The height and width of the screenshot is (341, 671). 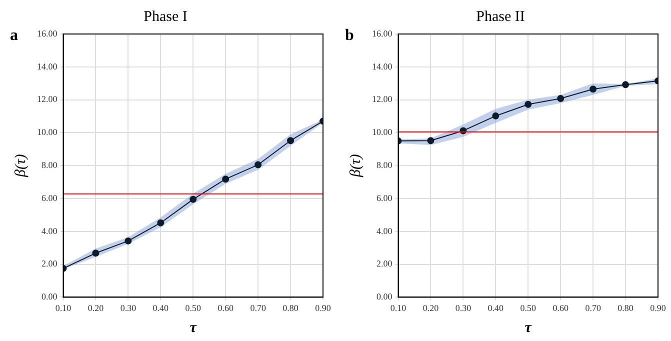 What do you see at coordinates (14, 35) in the screenshot?
I see `text: a` at bounding box center [14, 35].